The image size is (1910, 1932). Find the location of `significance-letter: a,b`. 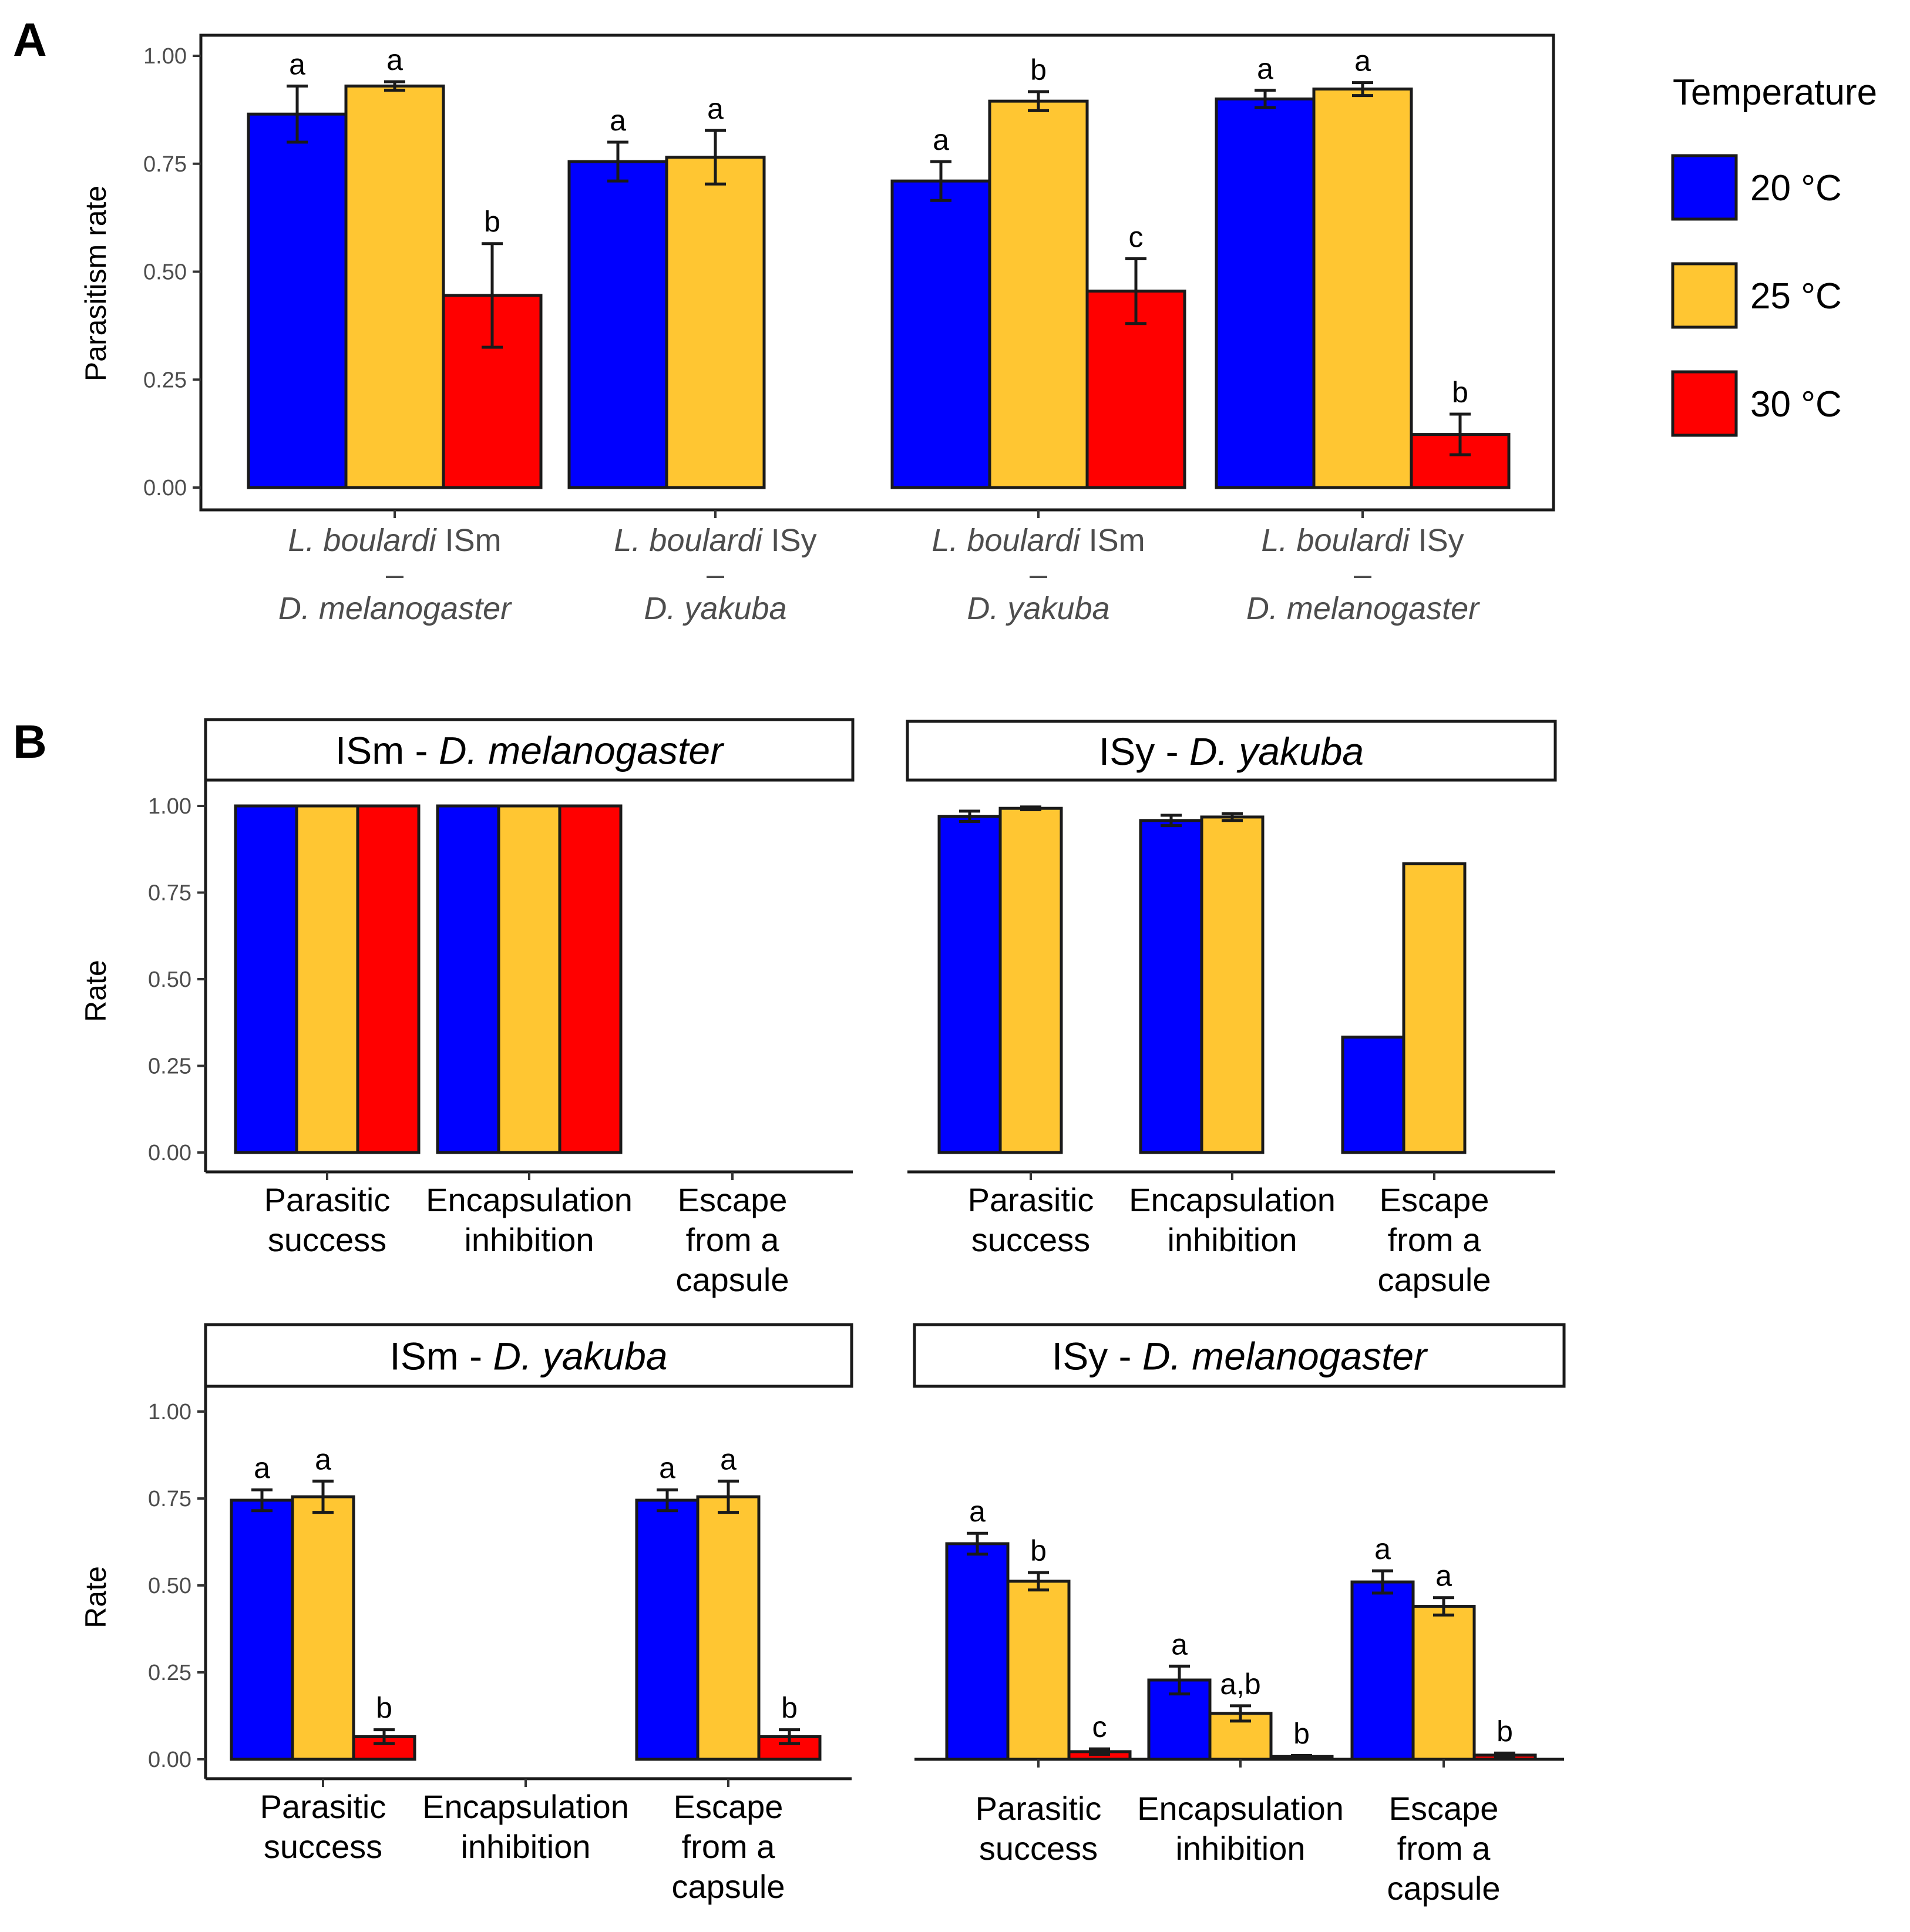

significance-letter: a,b is located at coordinates (1240, 1684).